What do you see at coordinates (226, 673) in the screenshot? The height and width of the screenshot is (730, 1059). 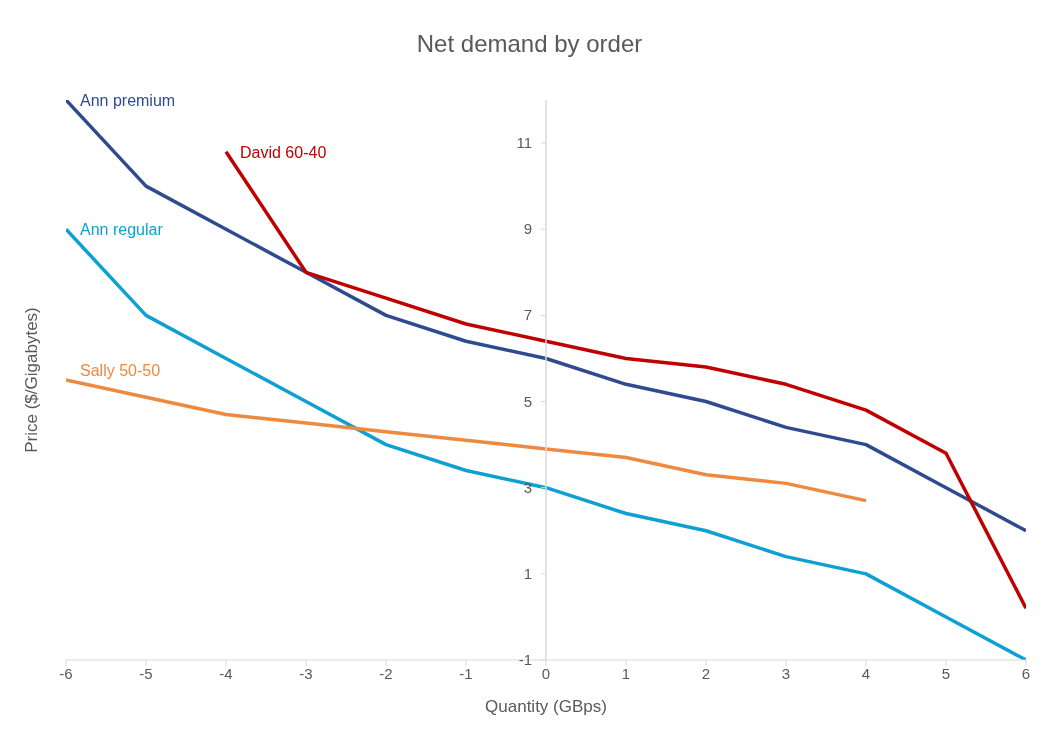 I see `x-tick-label: -4` at bounding box center [226, 673].